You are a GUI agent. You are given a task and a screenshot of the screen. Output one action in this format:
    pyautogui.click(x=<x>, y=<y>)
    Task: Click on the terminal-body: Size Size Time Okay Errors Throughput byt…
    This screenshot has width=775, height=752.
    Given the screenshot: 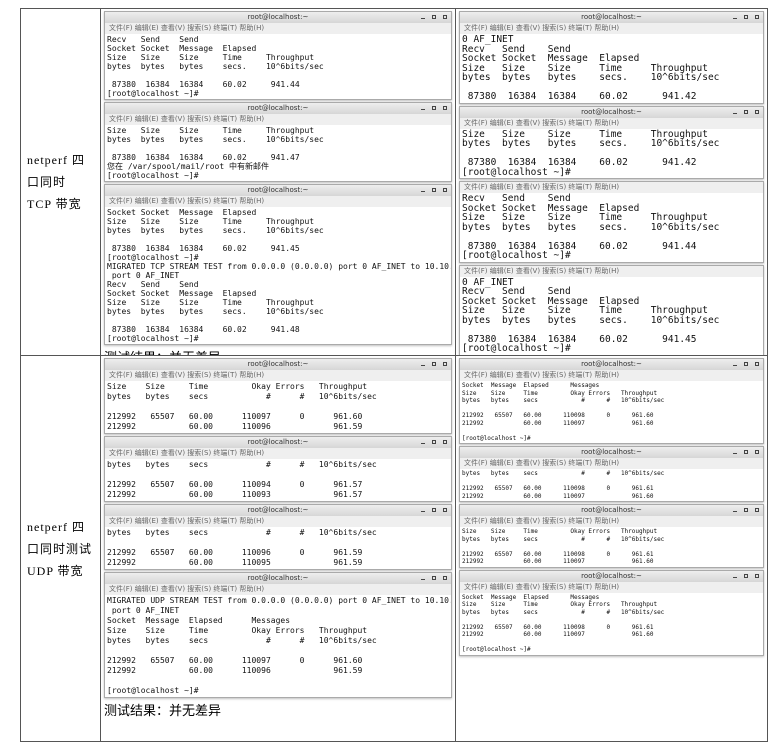 What is the action you would take?
    pyautogui.click(x=611, y=547)
    